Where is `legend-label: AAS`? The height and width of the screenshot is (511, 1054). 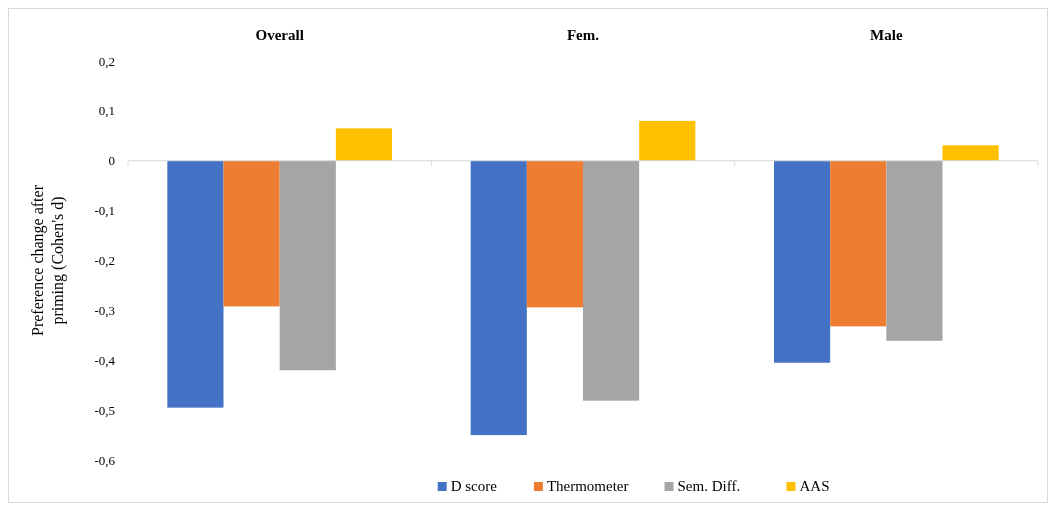
legend-label: AAS is located at coordinates (814, 486).